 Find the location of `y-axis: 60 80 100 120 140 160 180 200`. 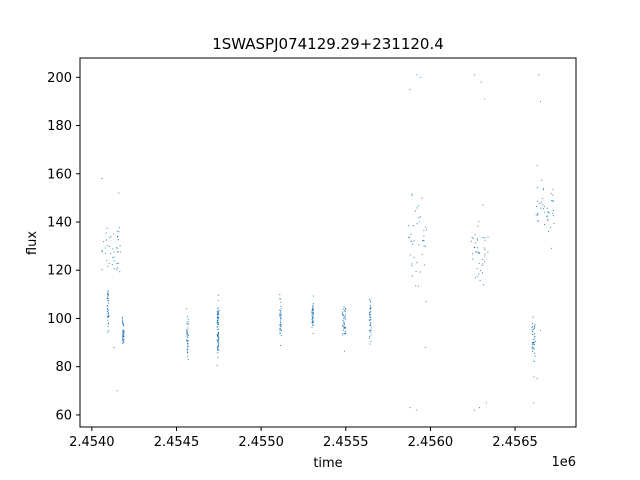

y-axis: 60 80 100 120 140 160 180 200 is located at coordinates (63, 247).